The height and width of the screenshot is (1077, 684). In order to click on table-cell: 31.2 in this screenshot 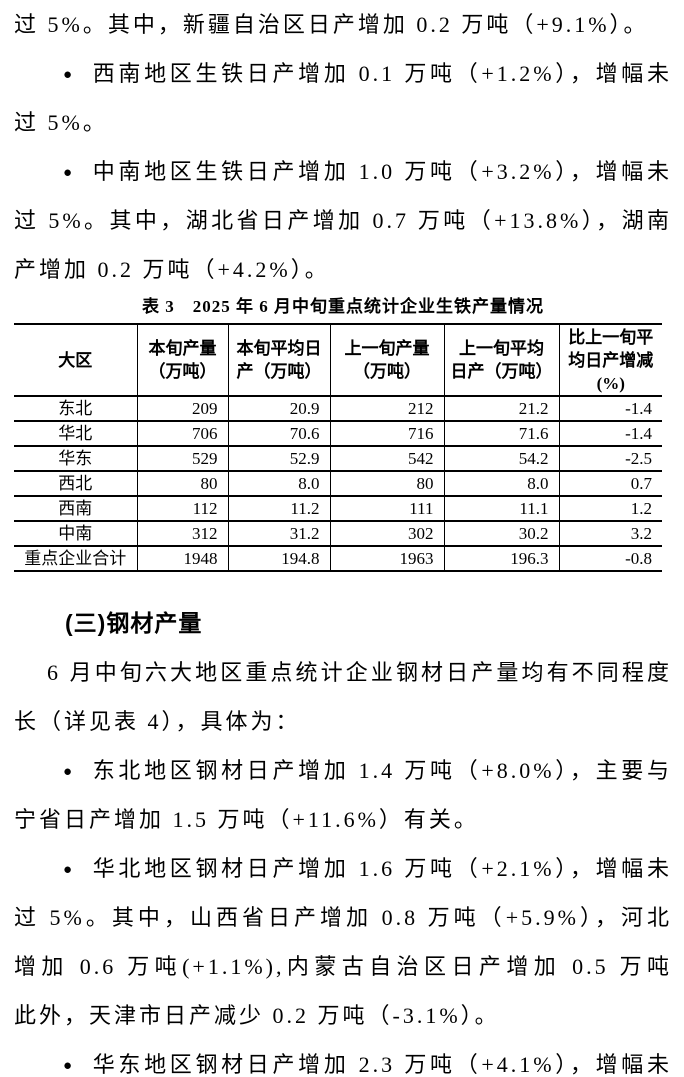, I will do `click(278, 533)`.